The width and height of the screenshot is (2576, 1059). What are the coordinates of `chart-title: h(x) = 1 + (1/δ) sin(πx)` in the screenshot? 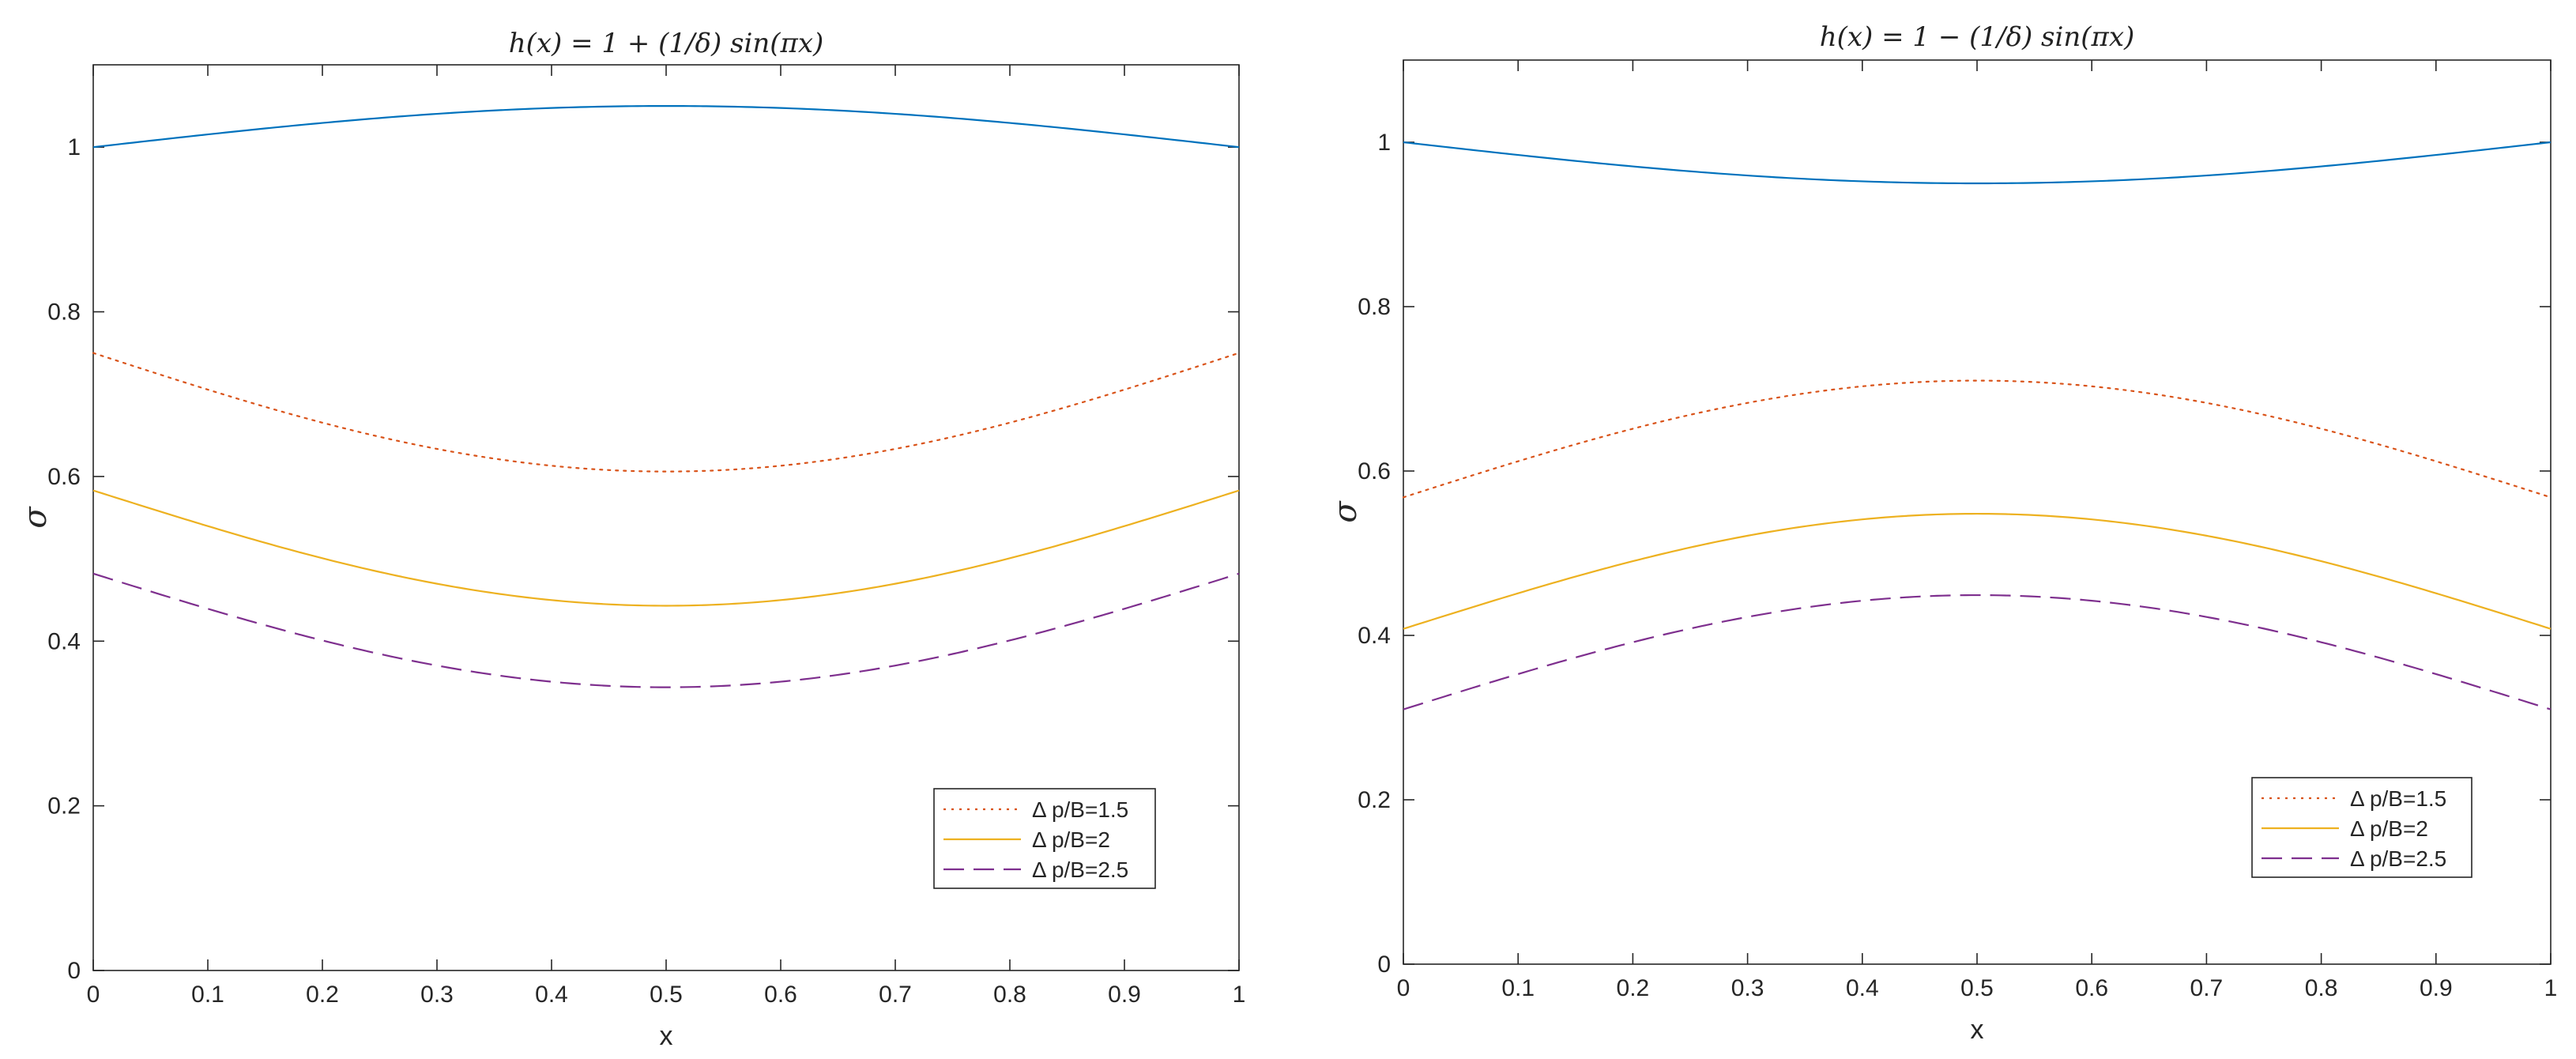 It's located at (666, 43).